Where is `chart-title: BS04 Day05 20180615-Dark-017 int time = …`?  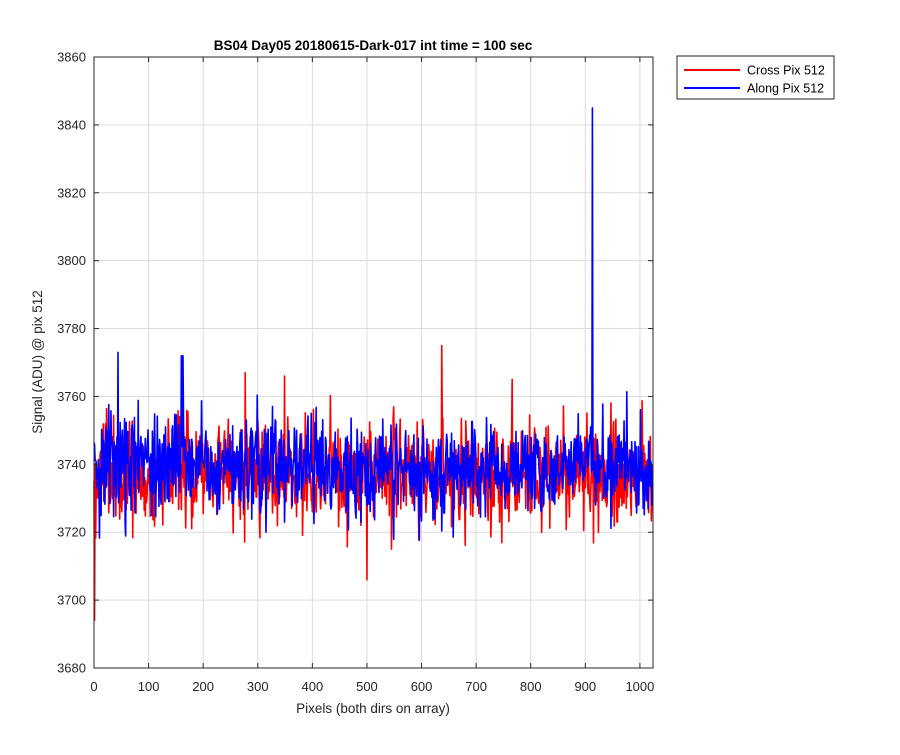 chart-title: BS04 Day05 20180615-Dark-017 int time = … is located at coordinates (373, 45).